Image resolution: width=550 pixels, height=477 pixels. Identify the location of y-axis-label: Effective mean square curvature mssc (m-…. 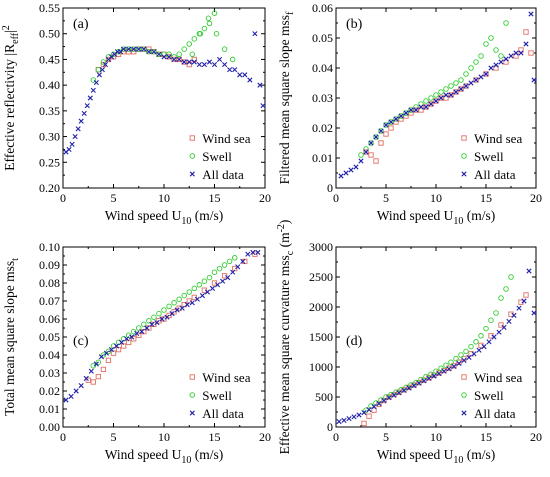
(286, 337).